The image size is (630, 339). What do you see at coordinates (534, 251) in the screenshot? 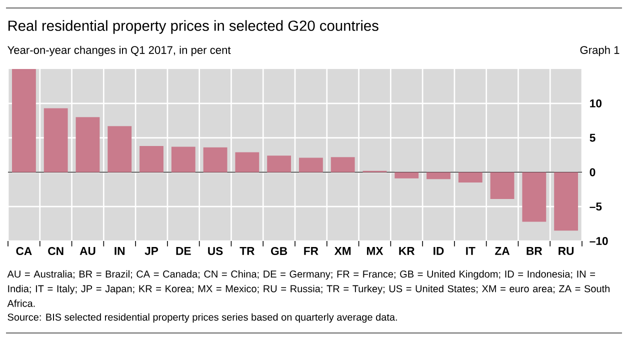
I see `x-tick-label: BR` at bounding box center [534, 251].